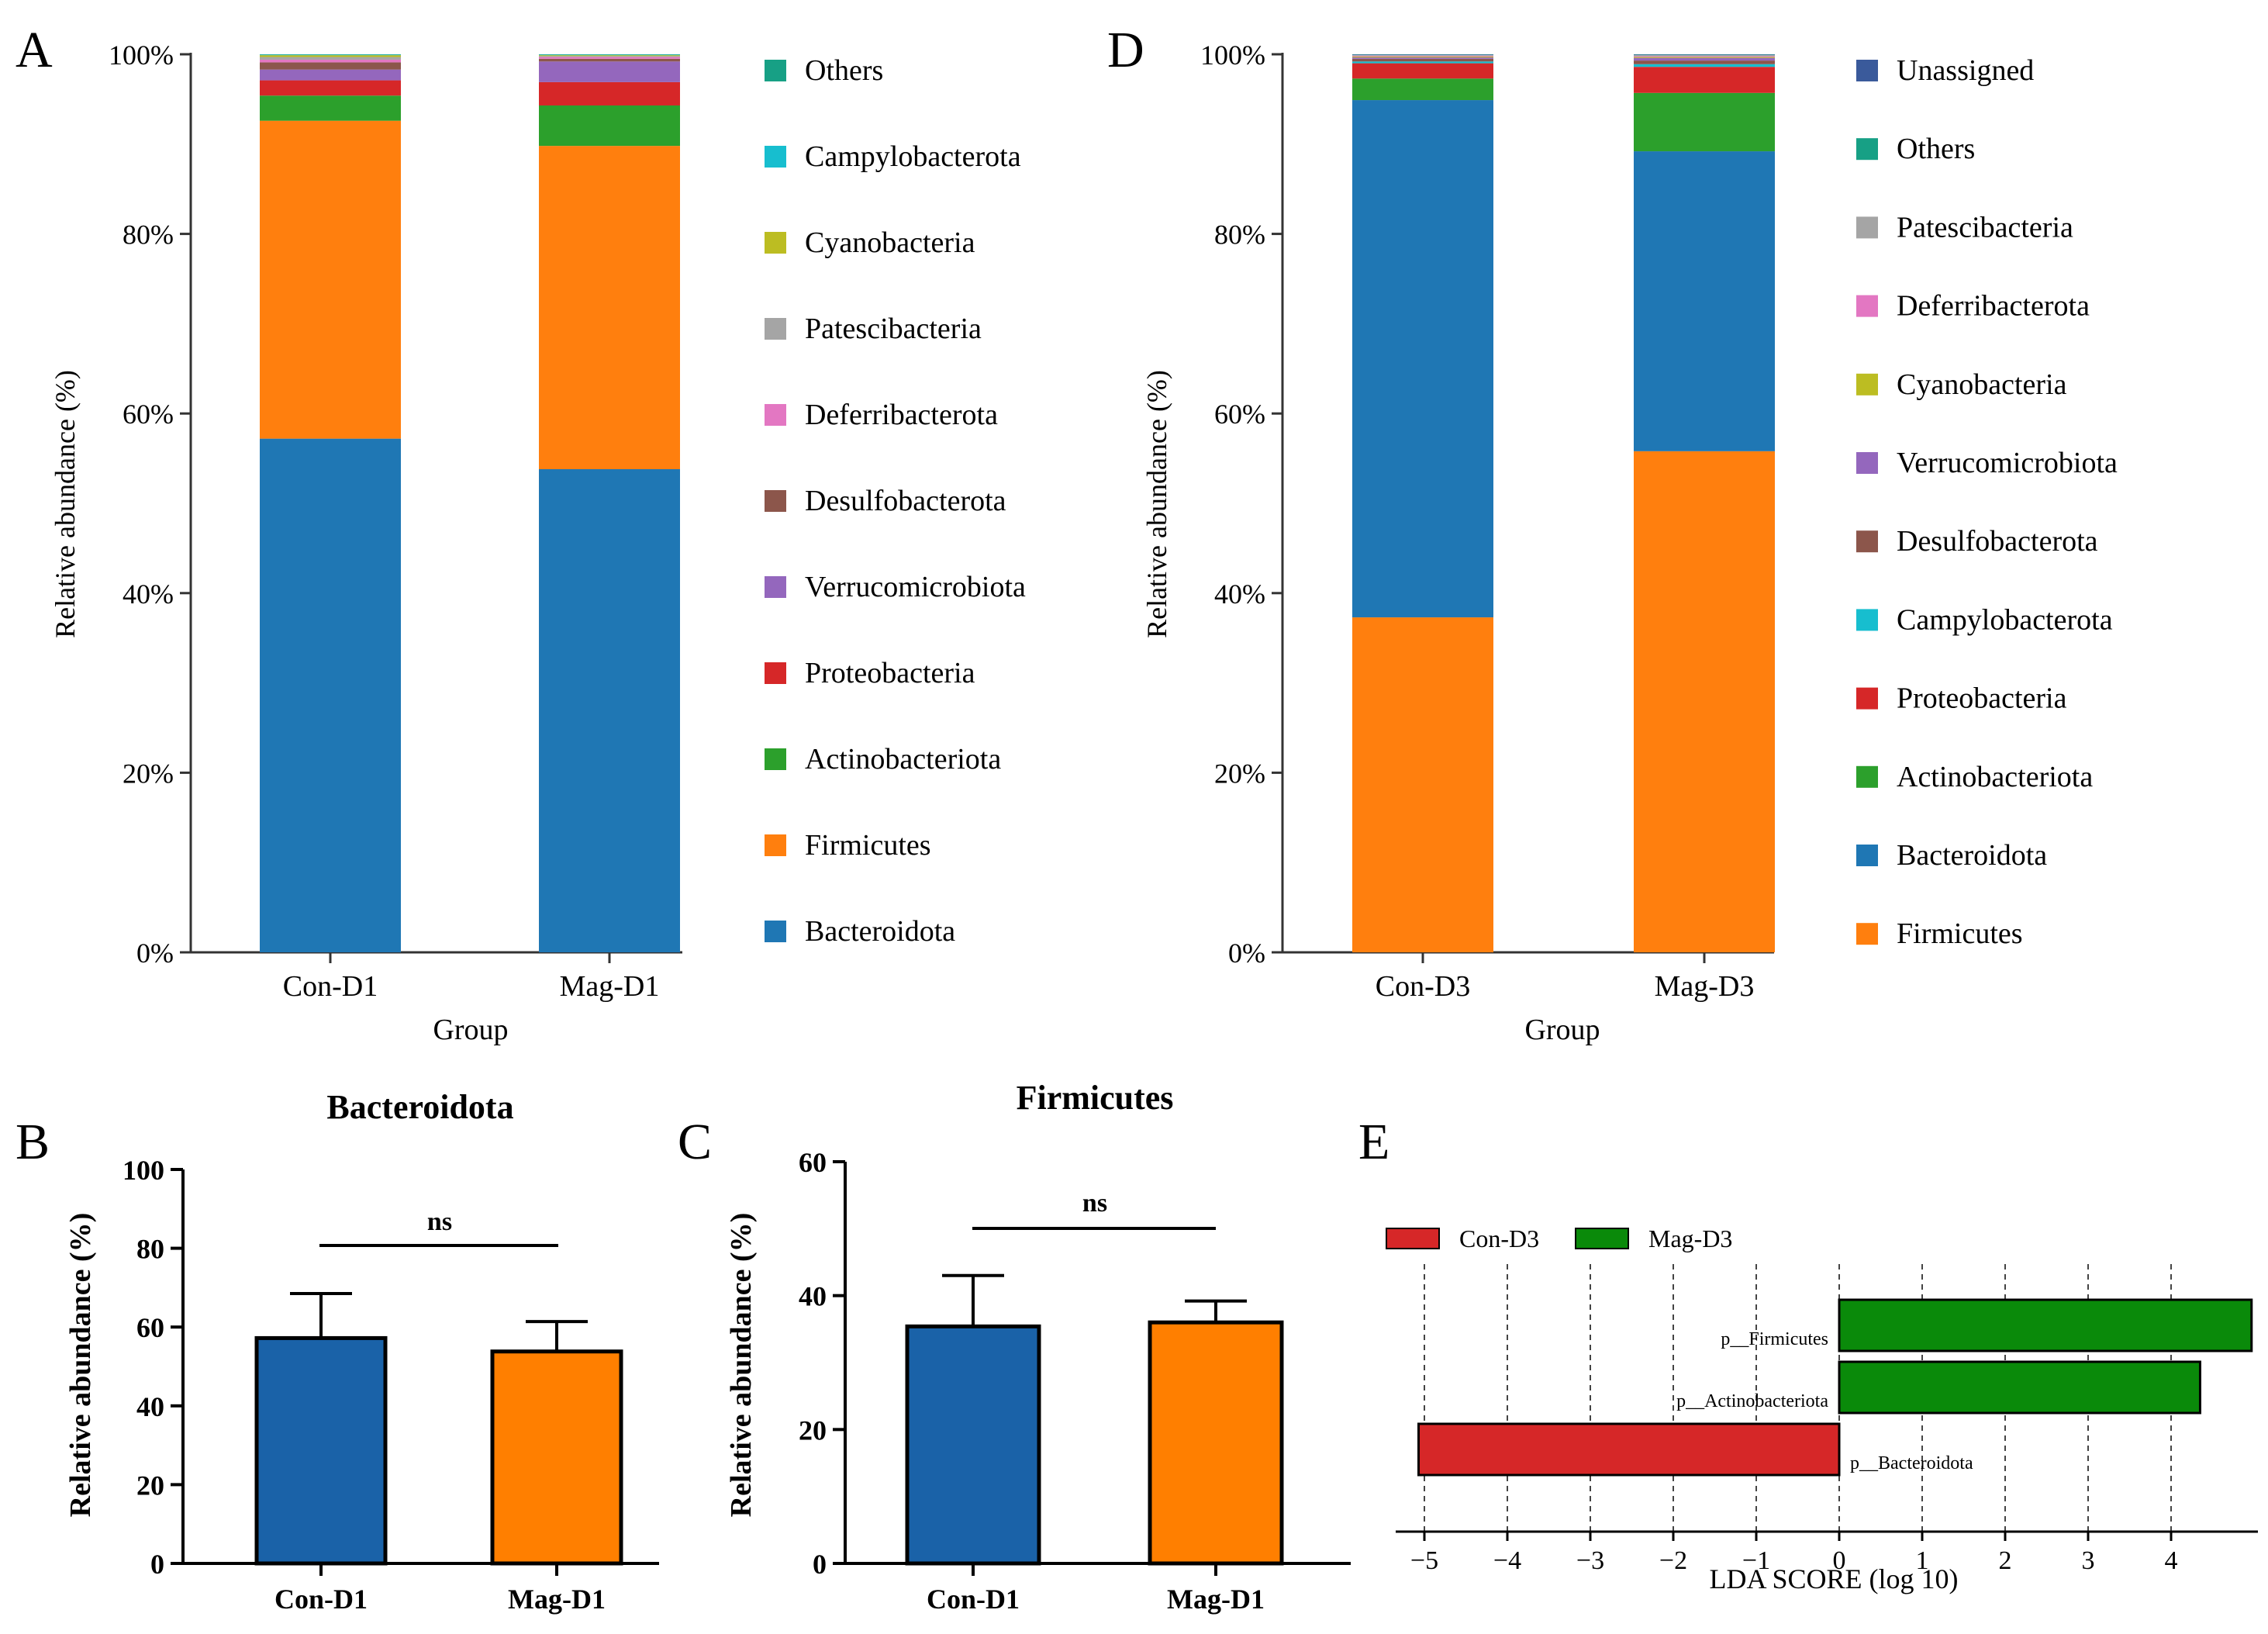  What do you see at coordinates (901, 415) in the screenshot?
I see `panel-a-legend-label-deferribacterota: Deferribacterota` at bounding box center [901, 415].